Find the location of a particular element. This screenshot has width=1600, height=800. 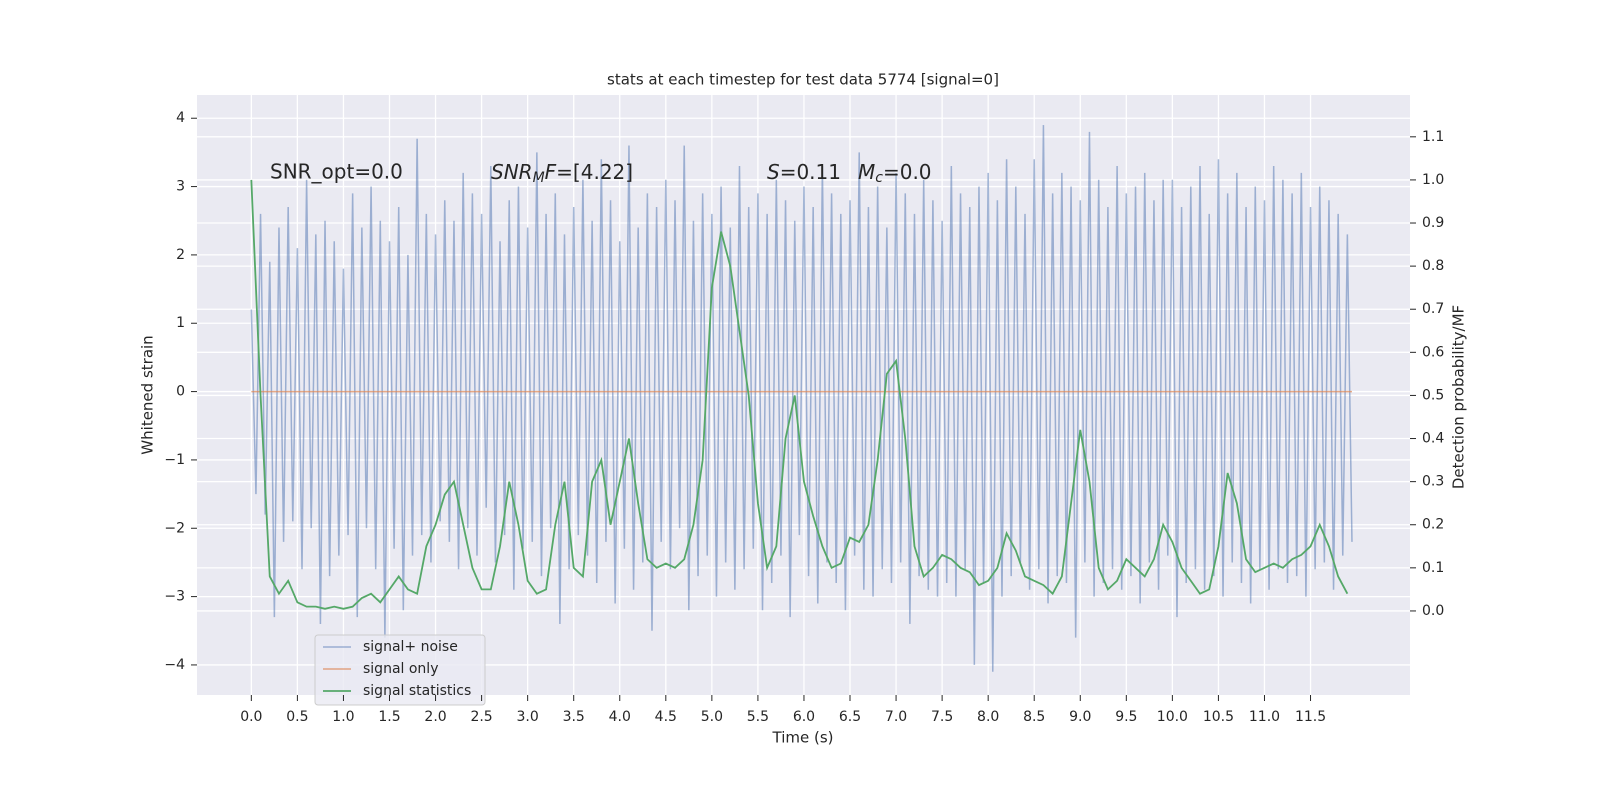

y2-tick-label: 0.6 is located at coordinates (1433, 352).